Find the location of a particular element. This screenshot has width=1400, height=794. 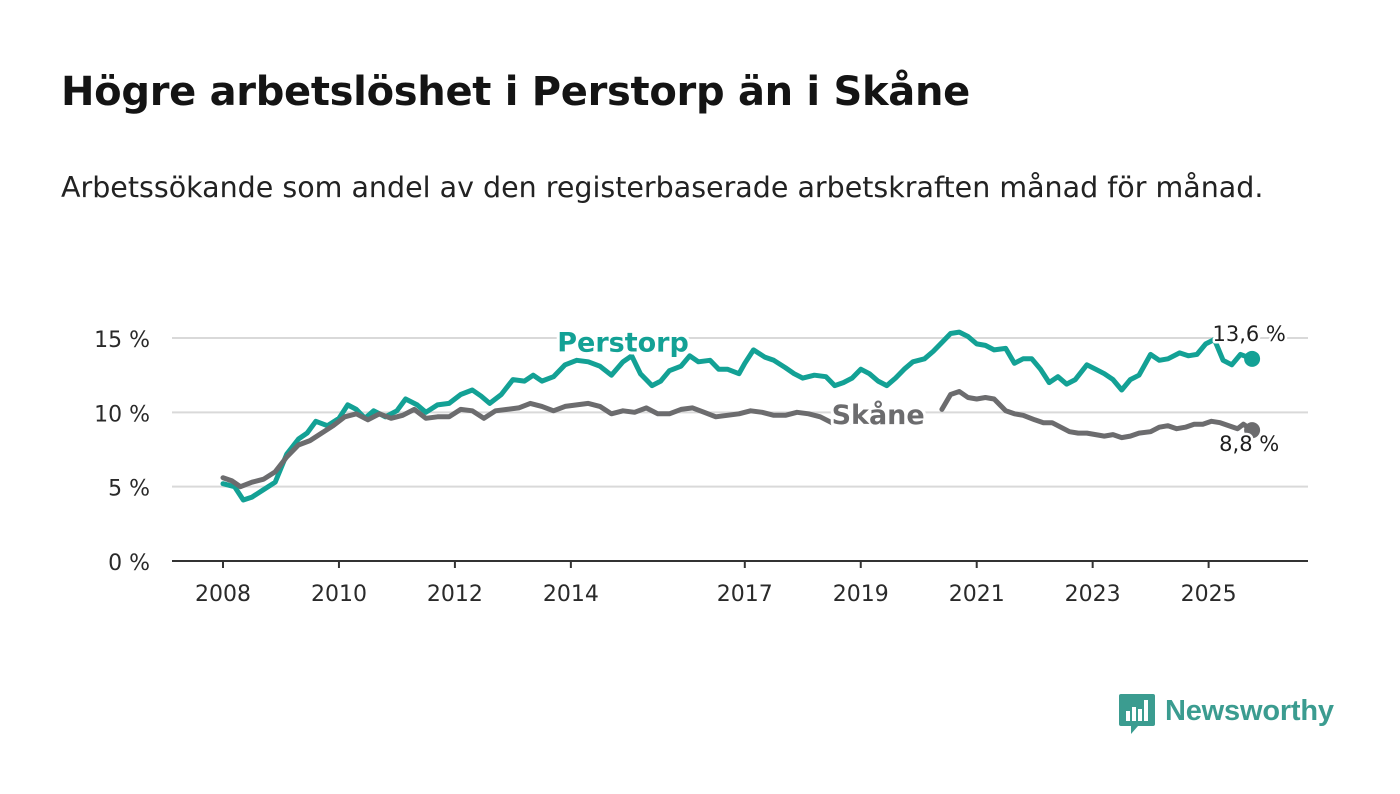

chart-title: Högre arbetslöshet i Perstorp än i Skåne is located at coordinates (515, 92).